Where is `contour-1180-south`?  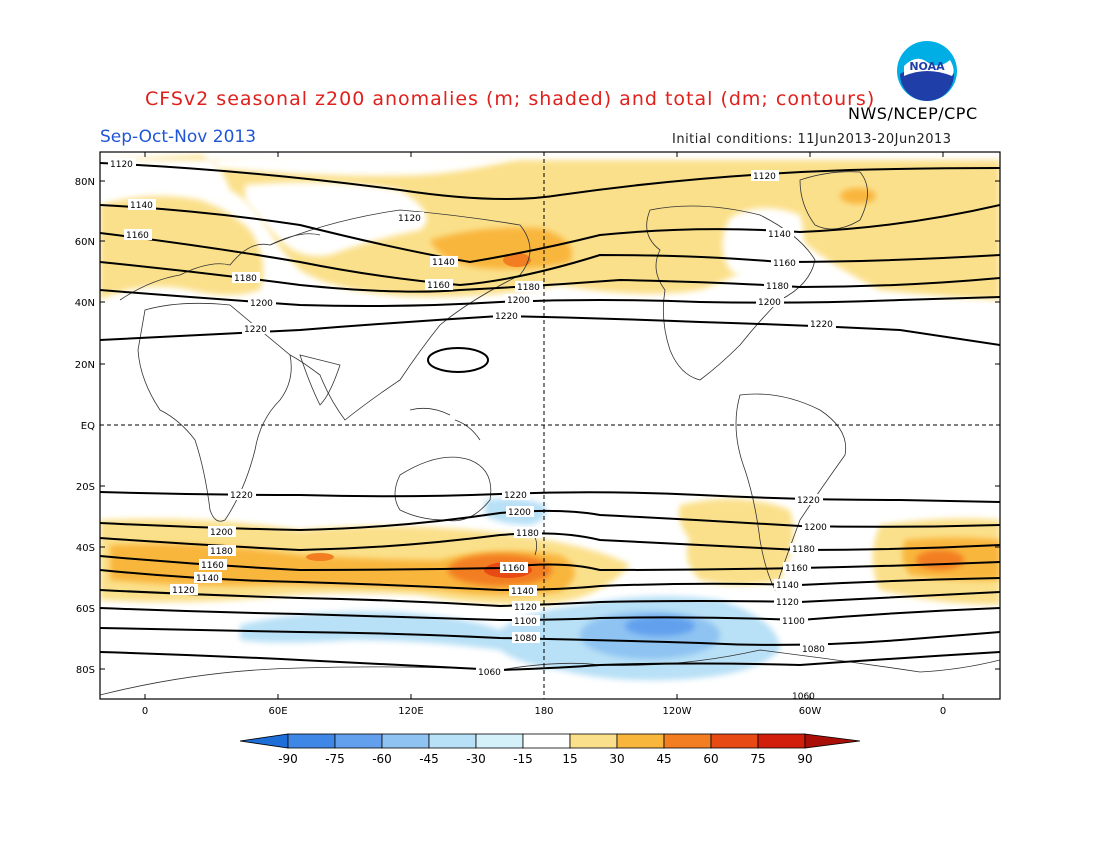
contour-1180-south is located at coordinates (550, 542).